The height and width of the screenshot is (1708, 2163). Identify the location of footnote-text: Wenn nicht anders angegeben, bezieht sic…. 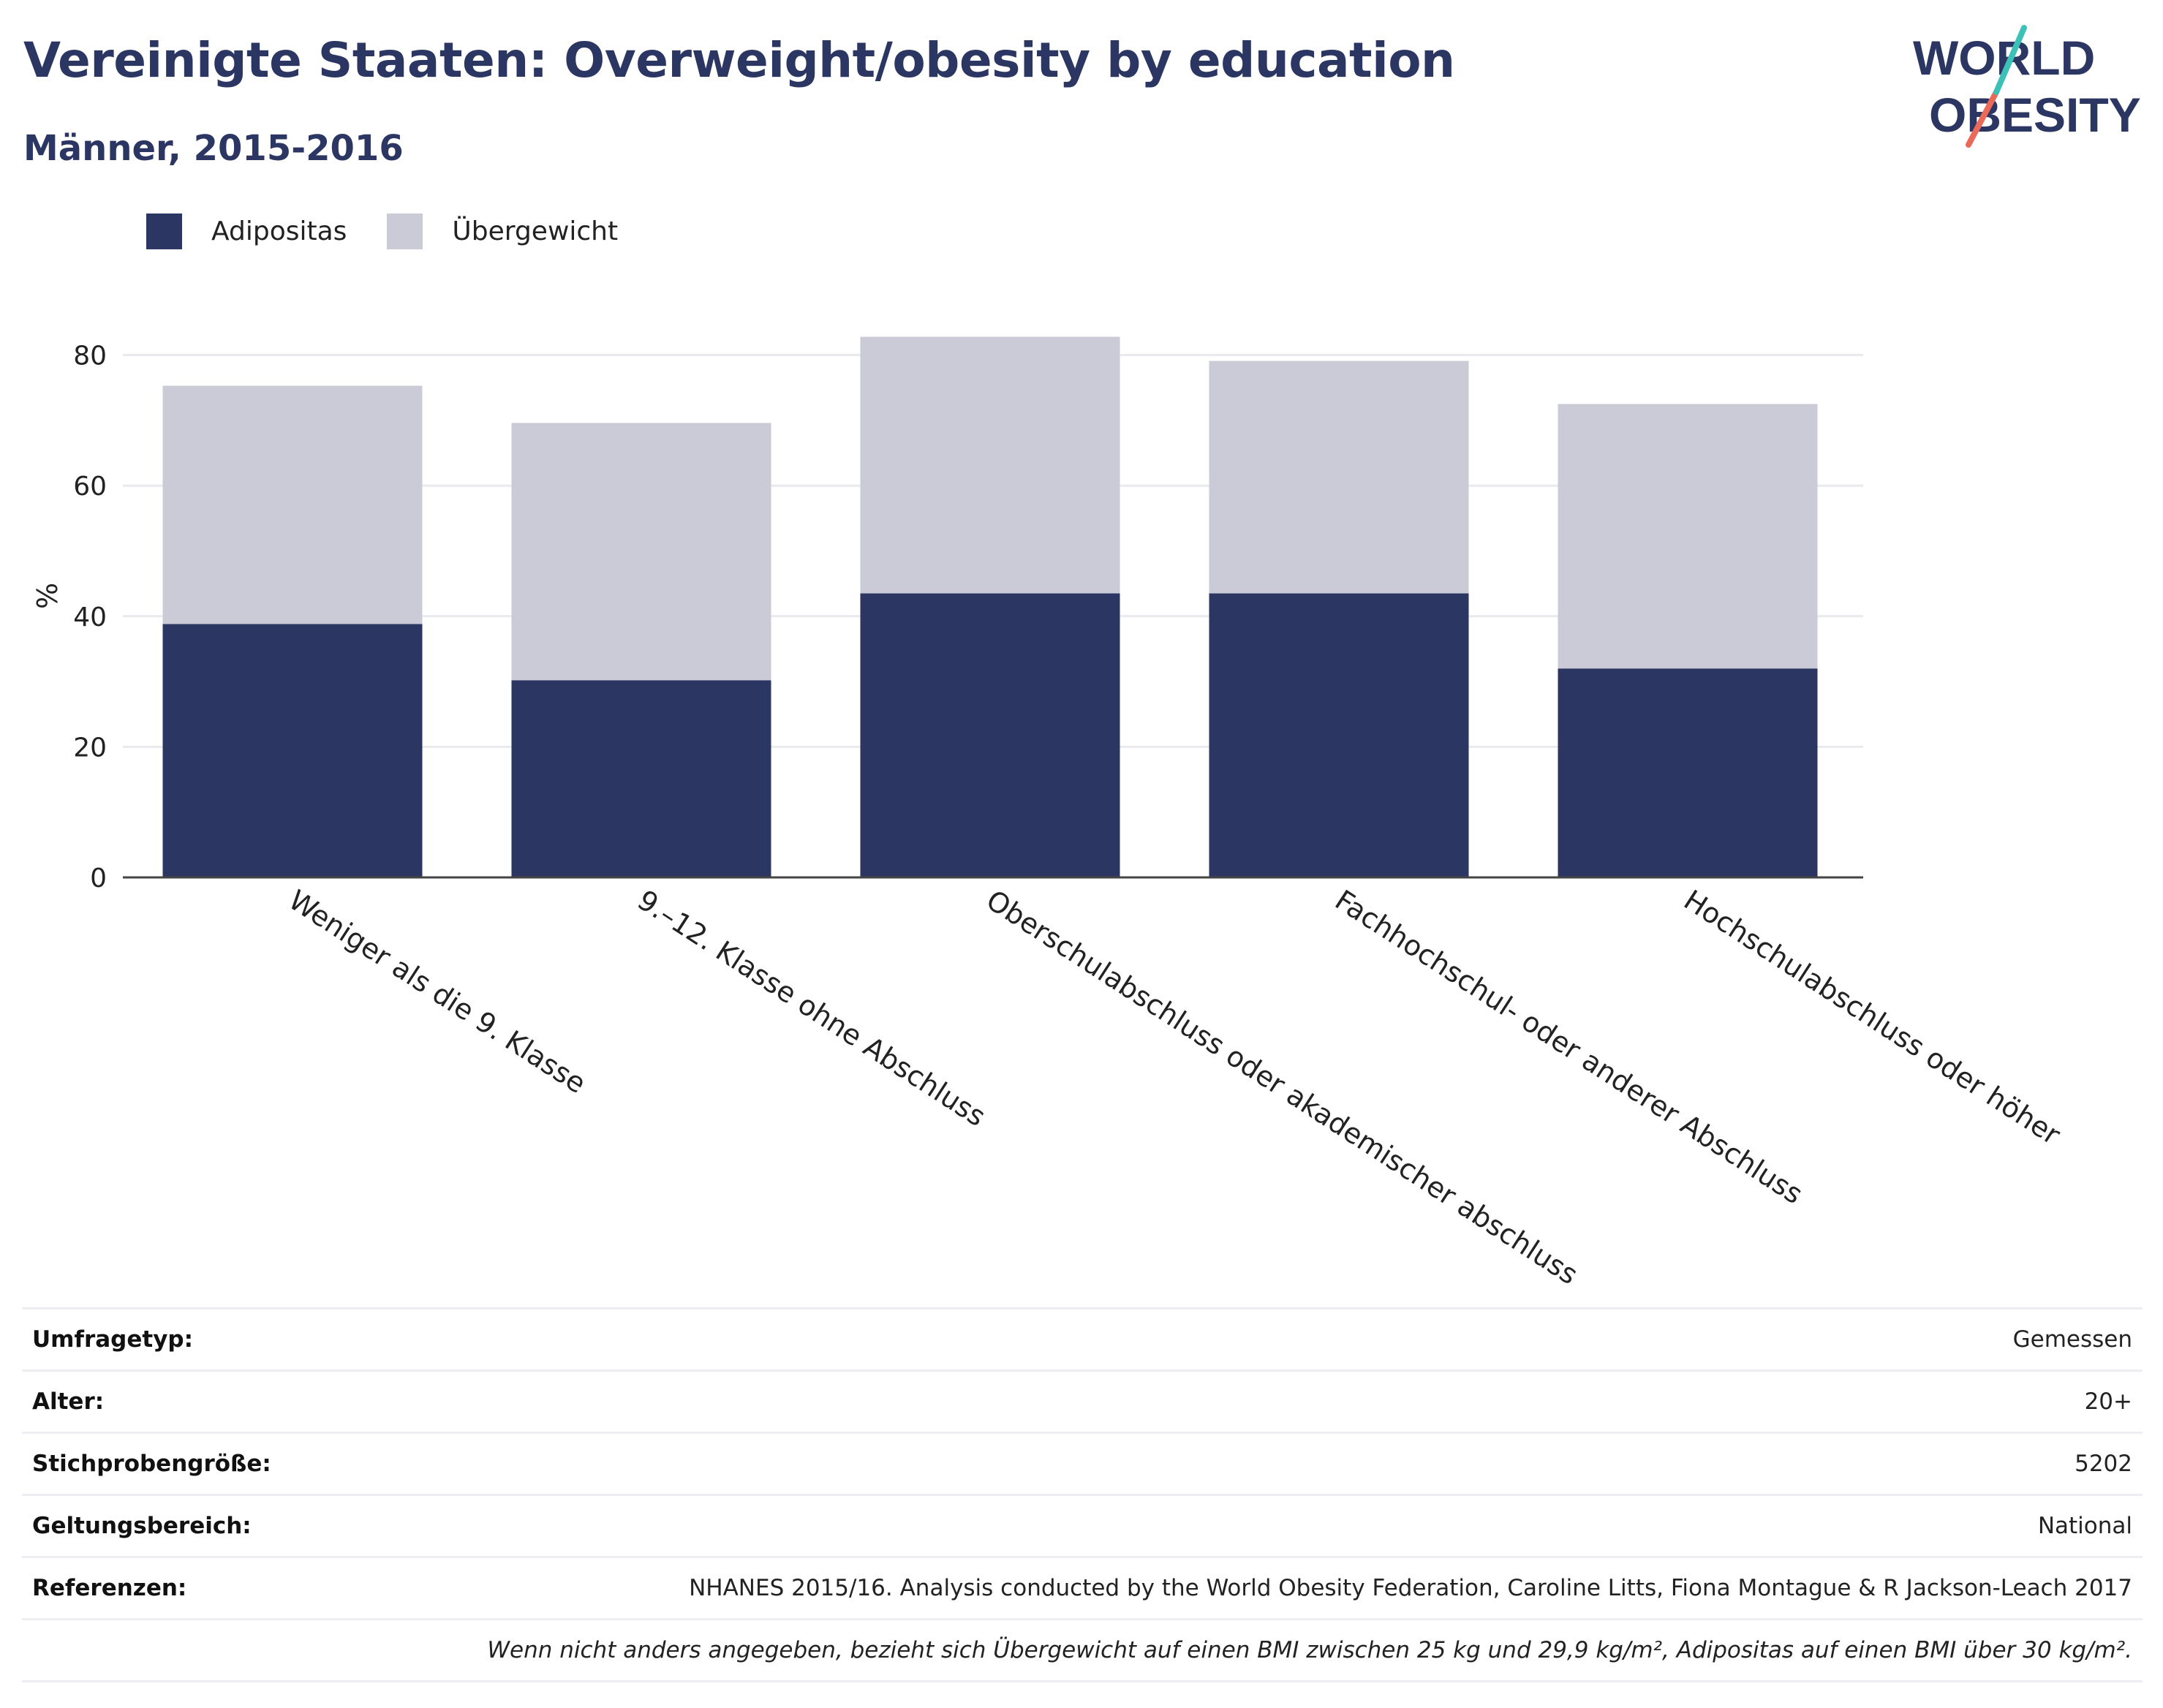
(1309, 1650).